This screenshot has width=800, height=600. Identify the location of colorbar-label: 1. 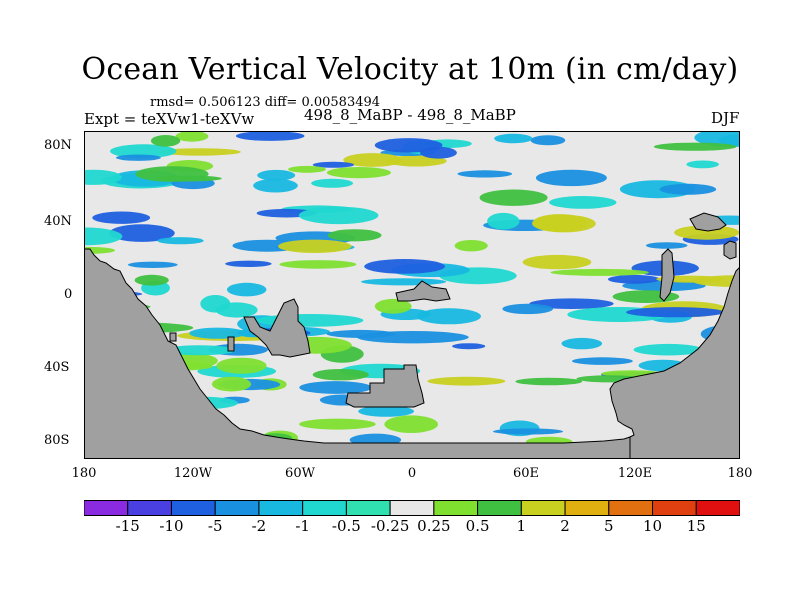
(521, 526).